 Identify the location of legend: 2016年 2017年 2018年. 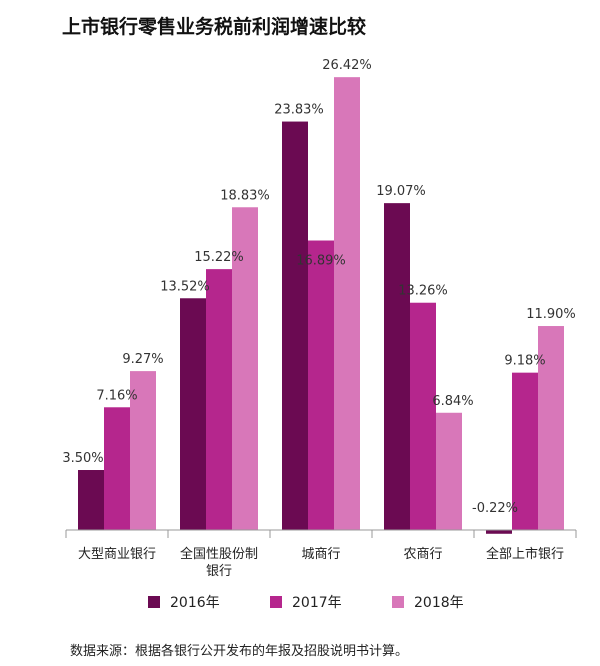
(306, 603).